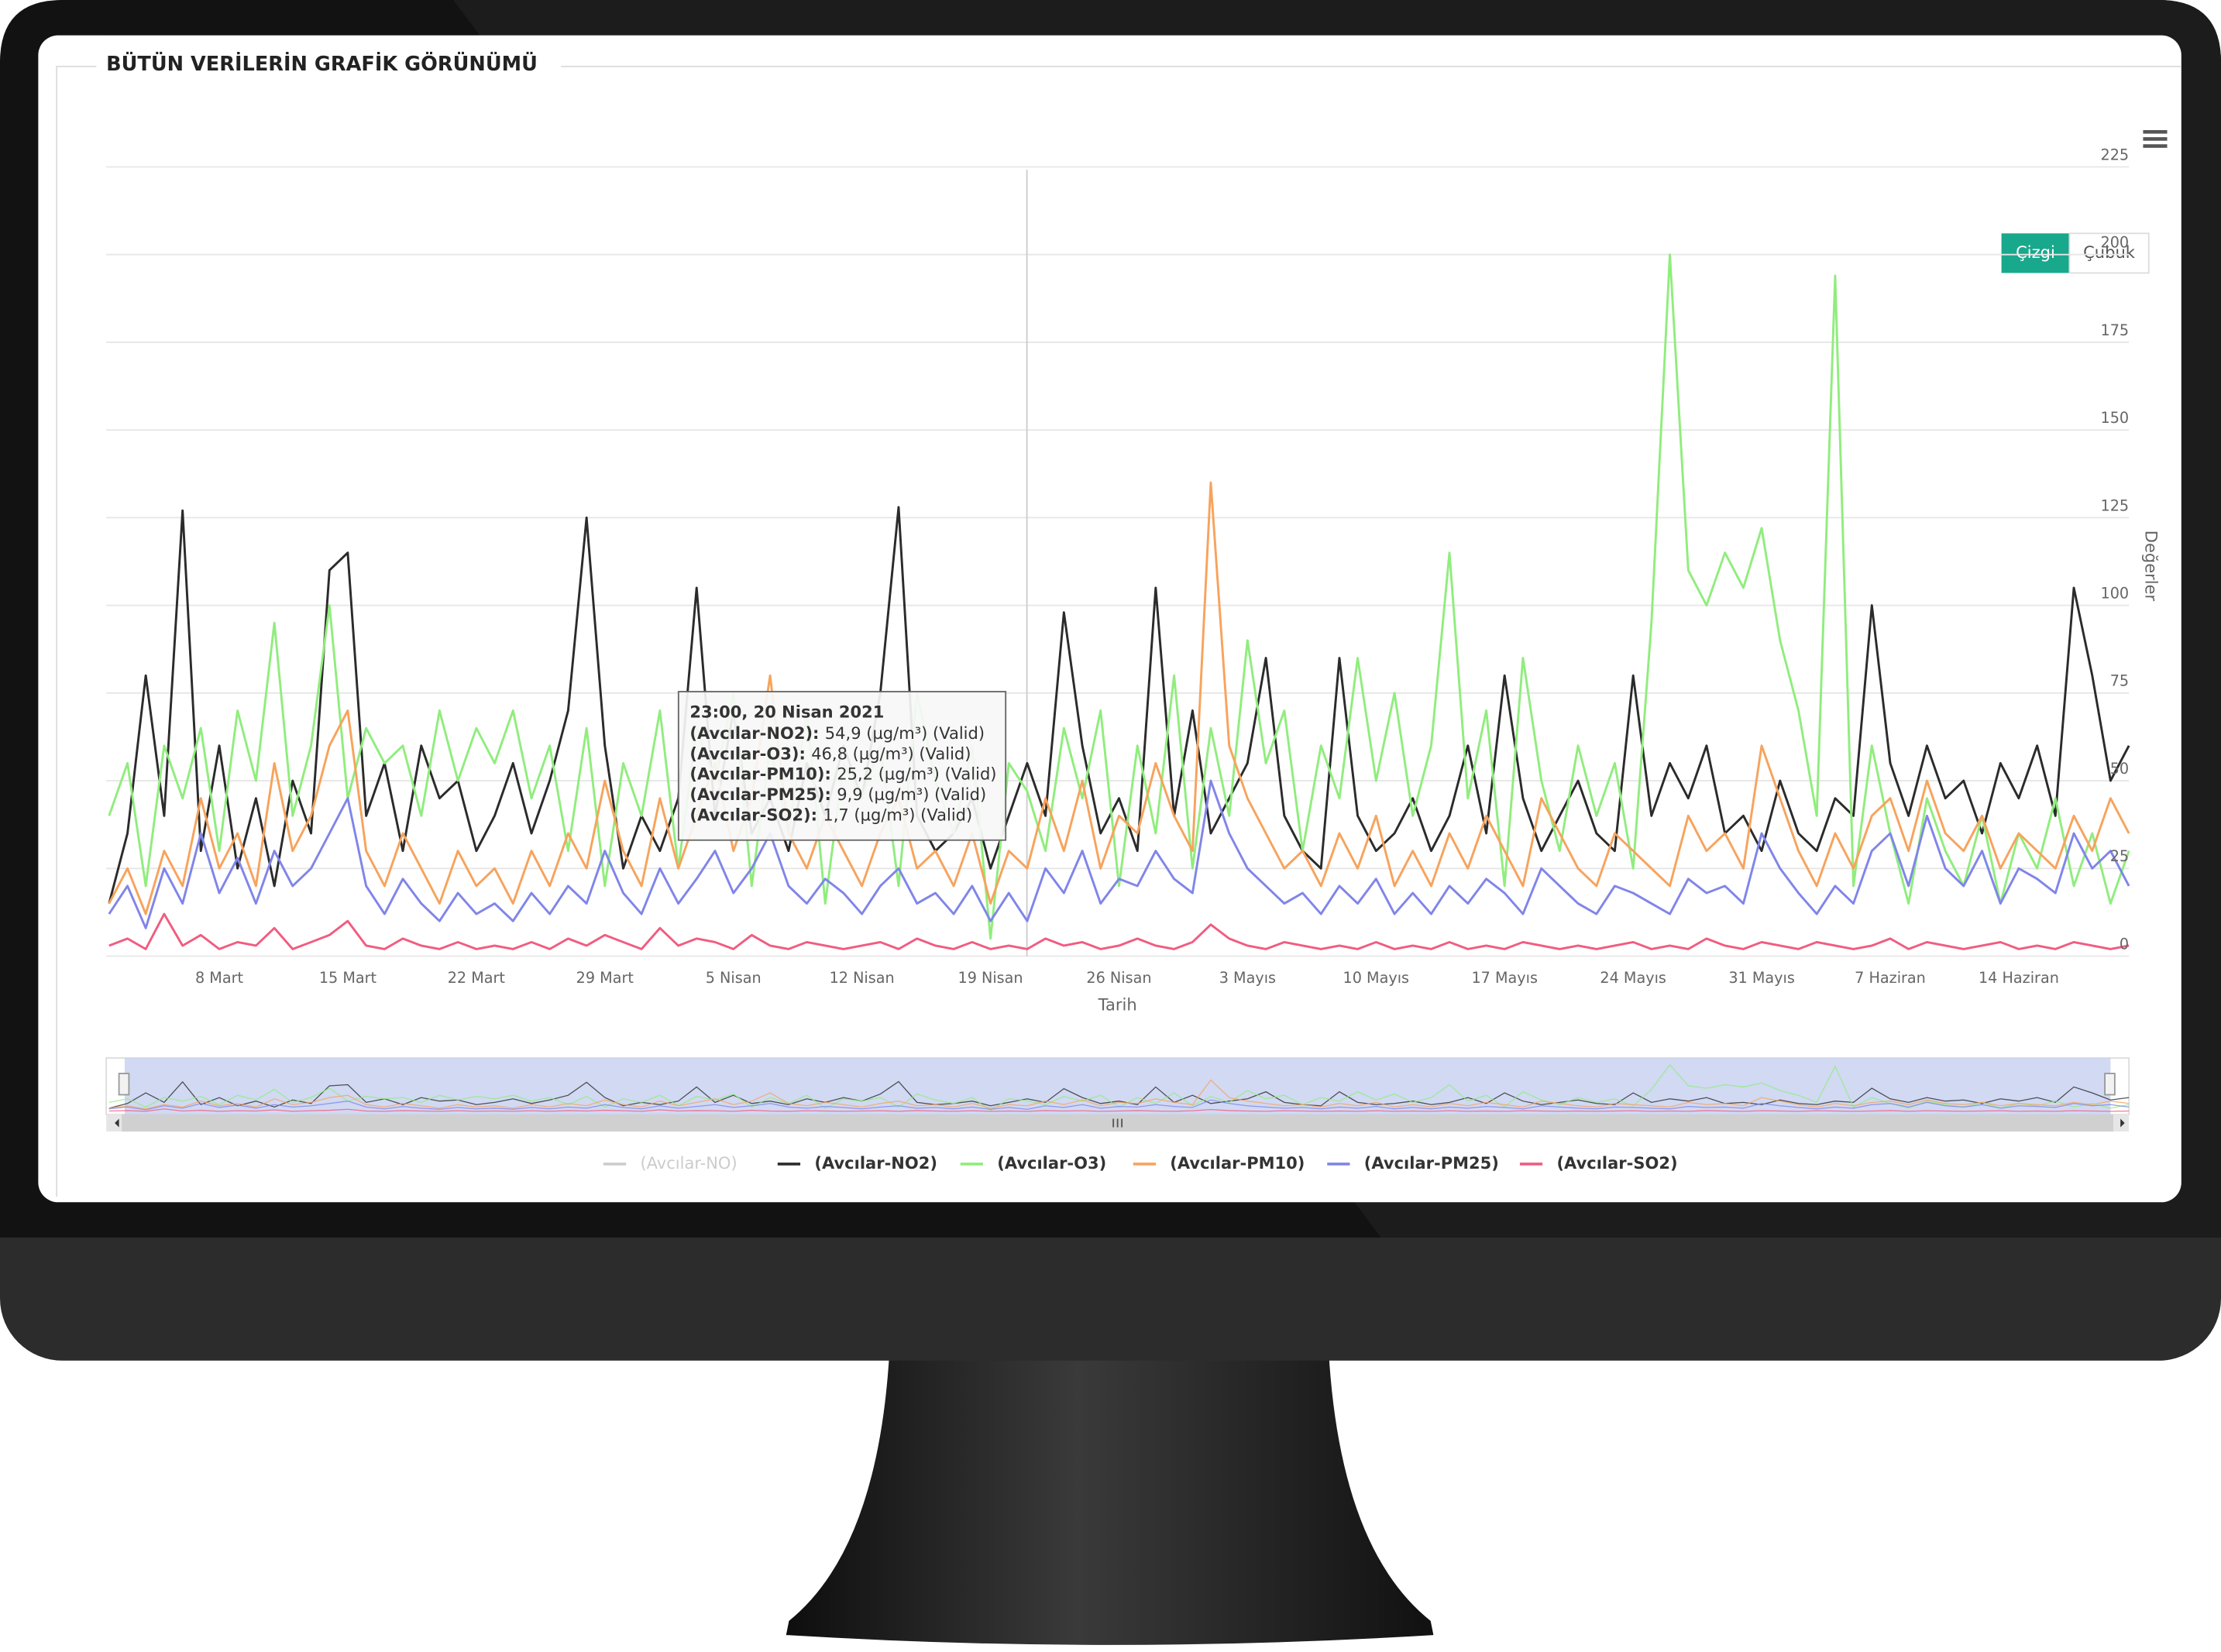 The width and height of the screenshot is (2221, 1652). I want to click on x-tick-label: 10 Mayıs, so click(1376, 978).